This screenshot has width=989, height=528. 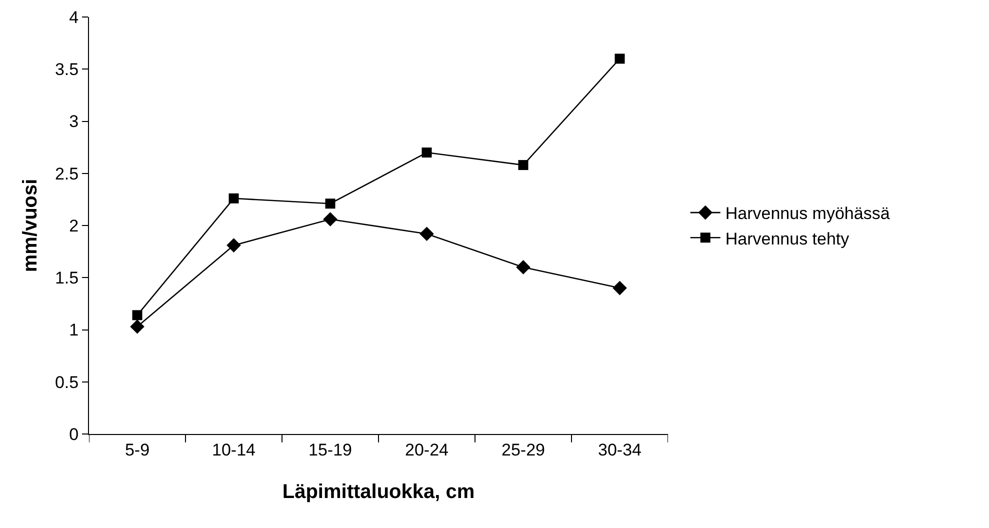 What do you see at coordinates (74, 226) in the screenshot?
I see `y-tick-label: 2` at bounding box center [74, 226].